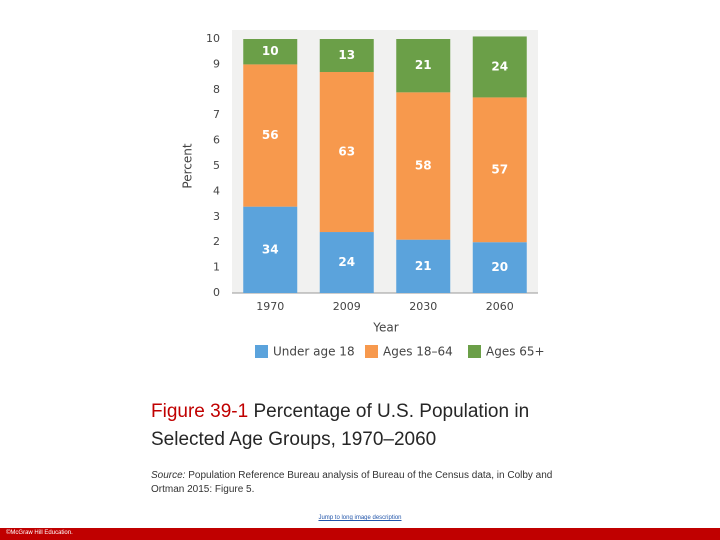 This screenshot has height=540, width=720. I want to click on y-tick-label: 0, so click(216, 292).